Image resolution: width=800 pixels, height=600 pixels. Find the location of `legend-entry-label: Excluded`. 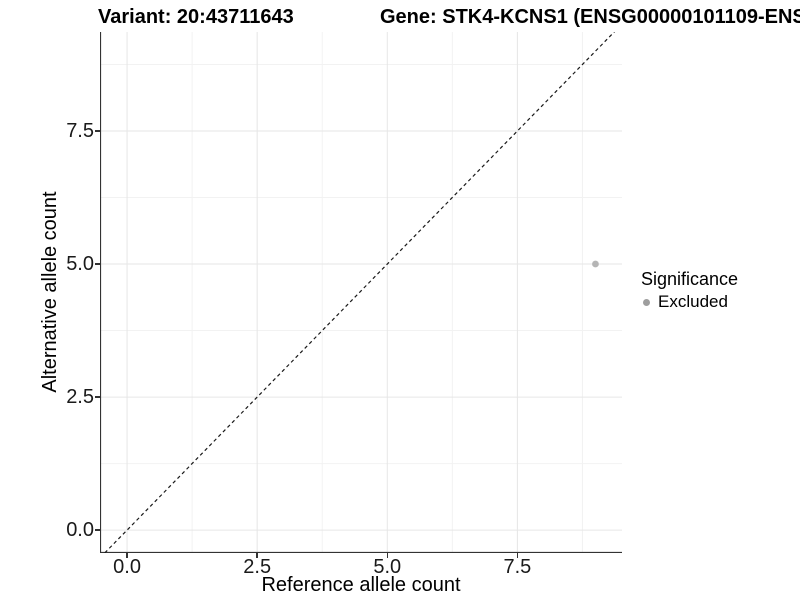

legend-entry-label: Excluded is located at coordinates (693, 301).